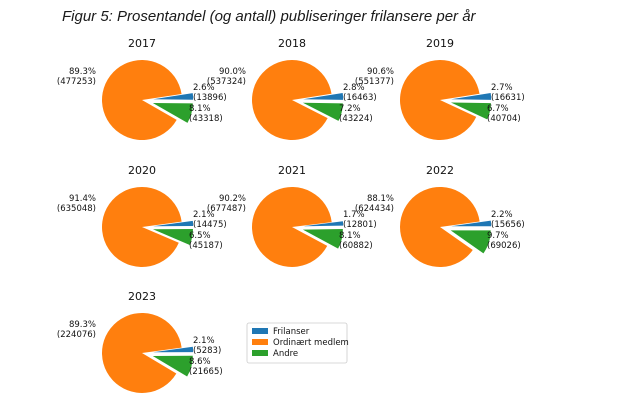 This screenshot has width=640, height=400. Describe the element at coordinates (285, 354) in the screenshot. I see `legend-label-andre: Andre` at that location.